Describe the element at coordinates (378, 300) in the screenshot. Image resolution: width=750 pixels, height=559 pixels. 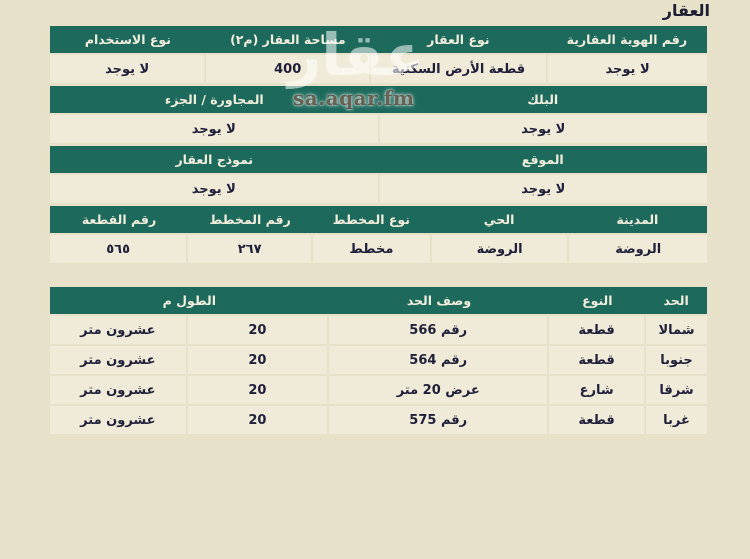
I see `boundaries-header-row: الحد النوع وصف الحد الطول م` at that location.